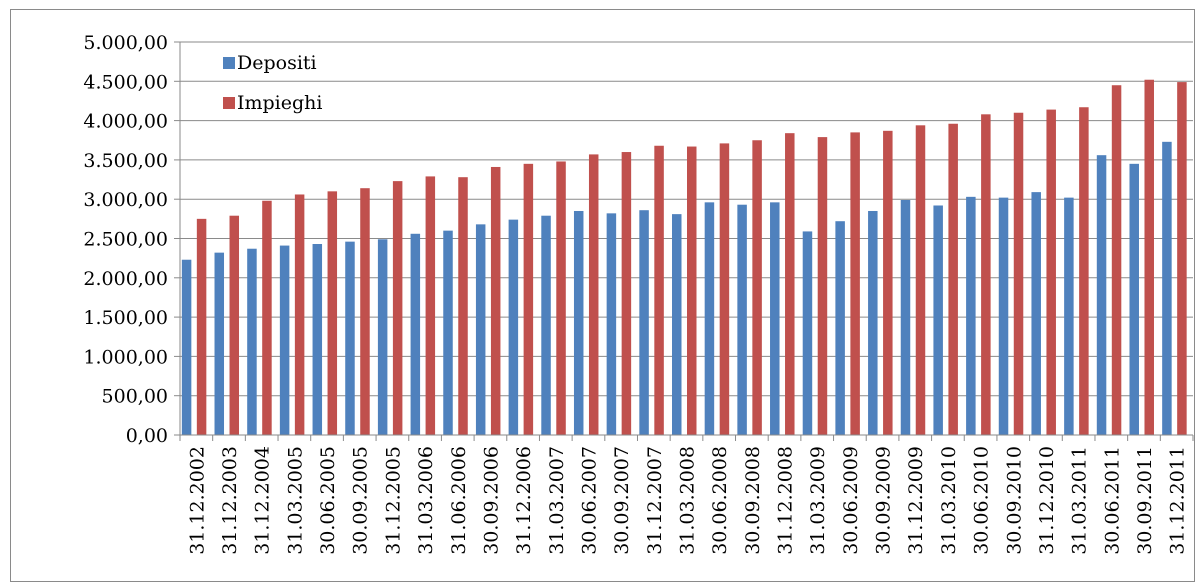 This screenshot has width=1197, height=584. Describe the element at coordinates (692, 290) in the screenshot. I see `bar-impieghi-31.03.2008` at that location.